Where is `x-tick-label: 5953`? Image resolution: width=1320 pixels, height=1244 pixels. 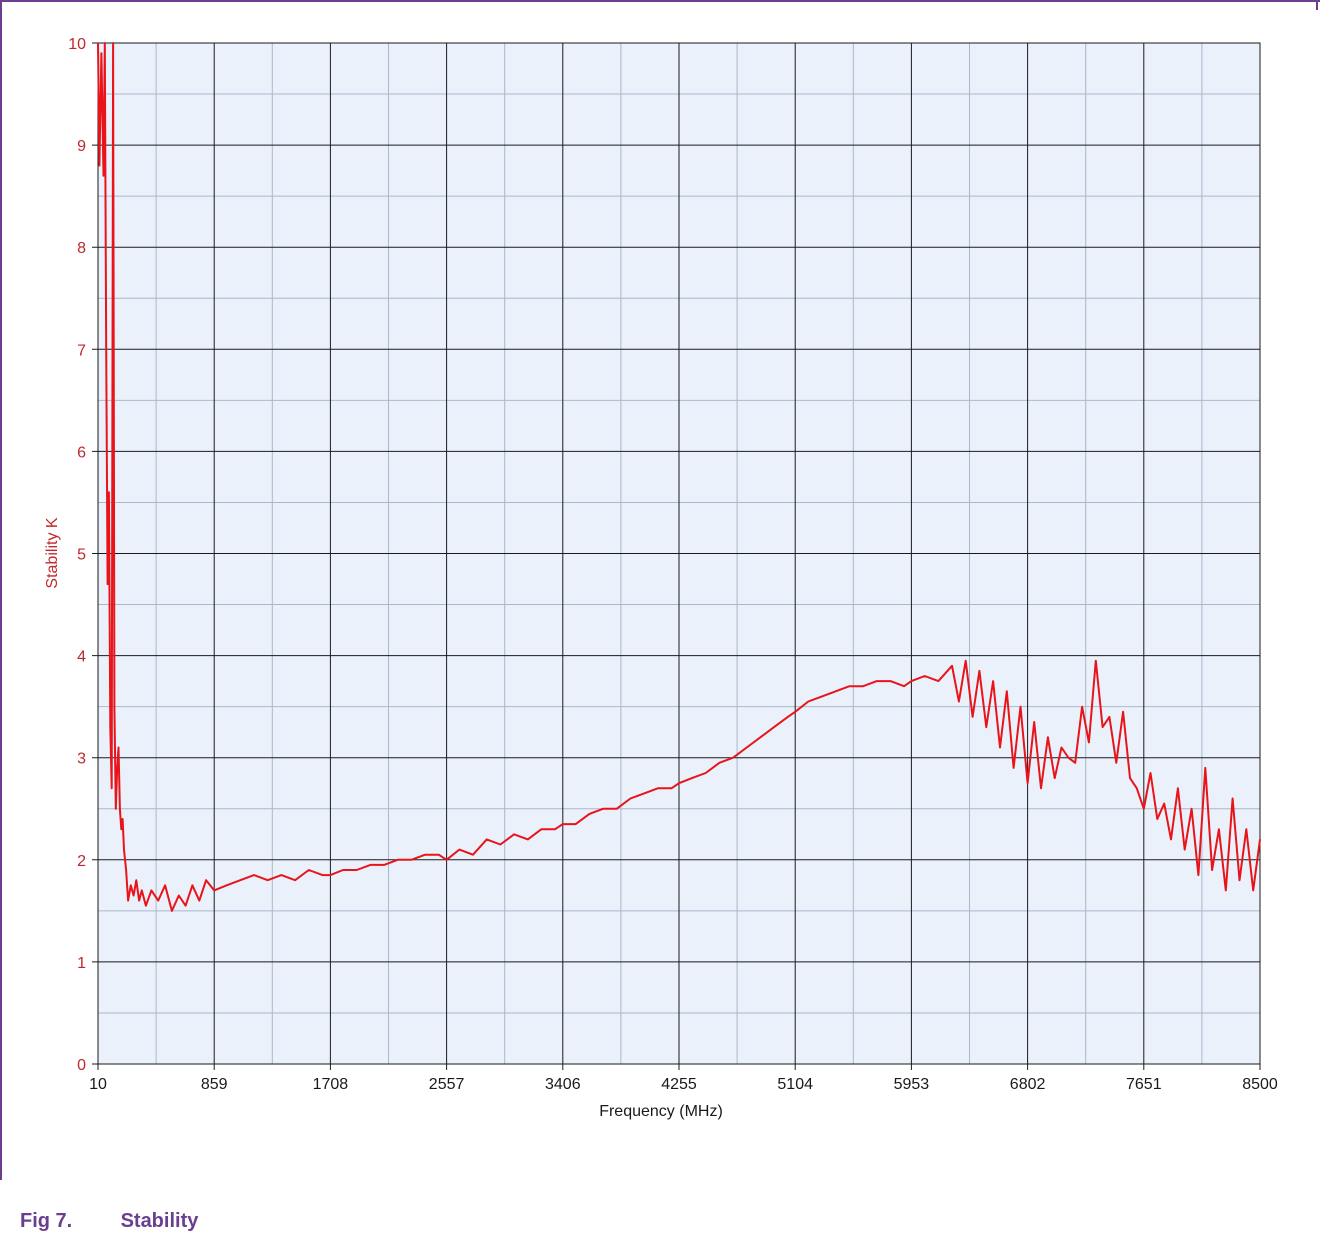 x-tick-label: 5953 is located at coordinates (912, 1084).